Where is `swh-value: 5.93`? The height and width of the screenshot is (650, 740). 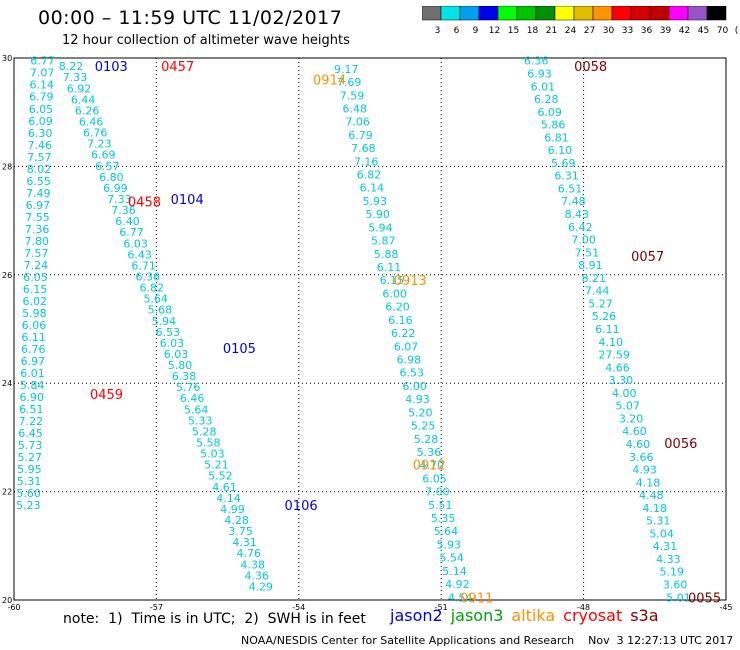
swh-value: 5.93 is located at coordinates (449, 544).